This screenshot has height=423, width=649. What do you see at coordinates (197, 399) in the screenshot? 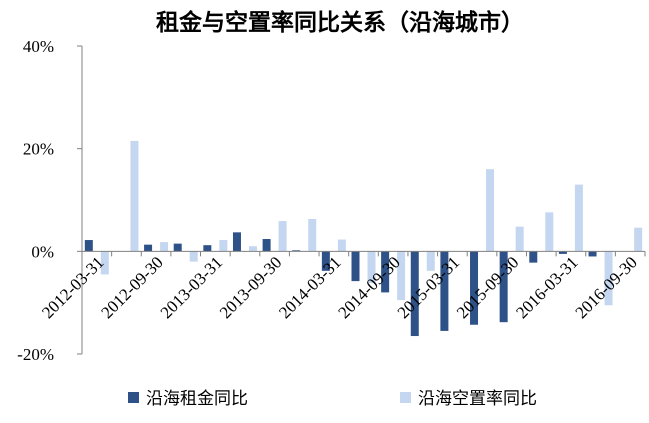
I see `legend-label: 沿海租金同比` at bounding box center [197, 399].